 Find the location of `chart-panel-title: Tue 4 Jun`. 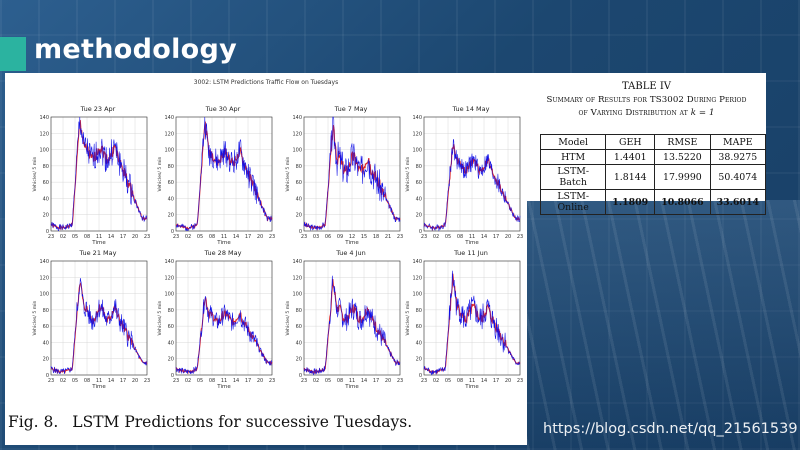

chart-panel-title: Tue 4 Jun is located at coordinates (351, 253).